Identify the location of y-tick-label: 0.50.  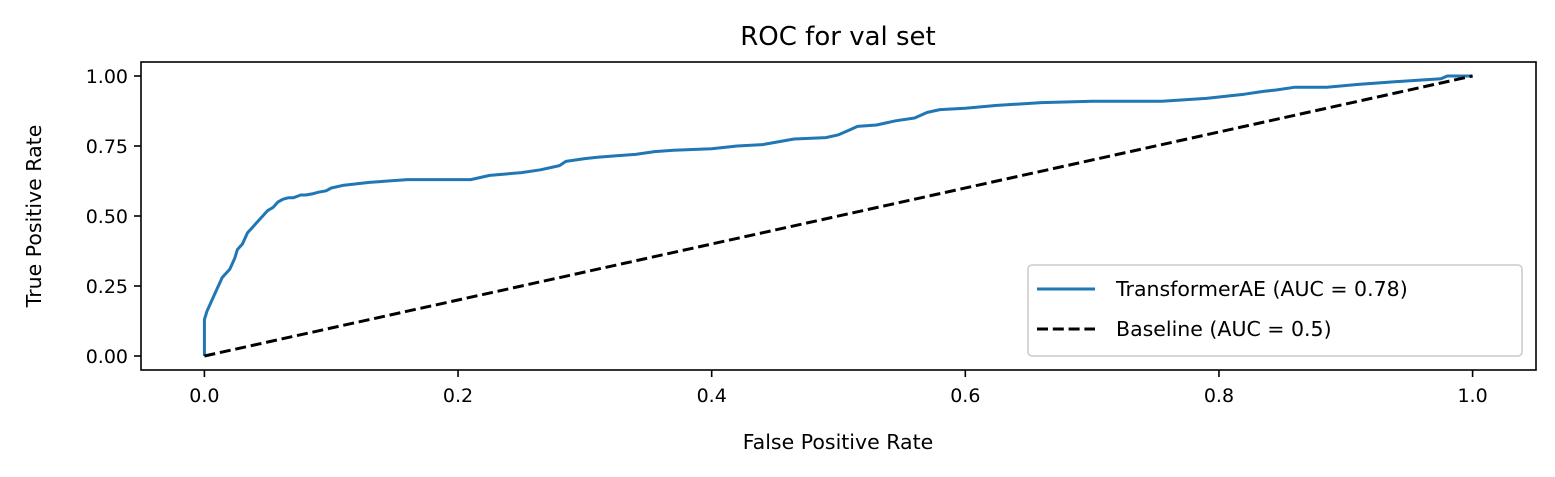
(107, 217).